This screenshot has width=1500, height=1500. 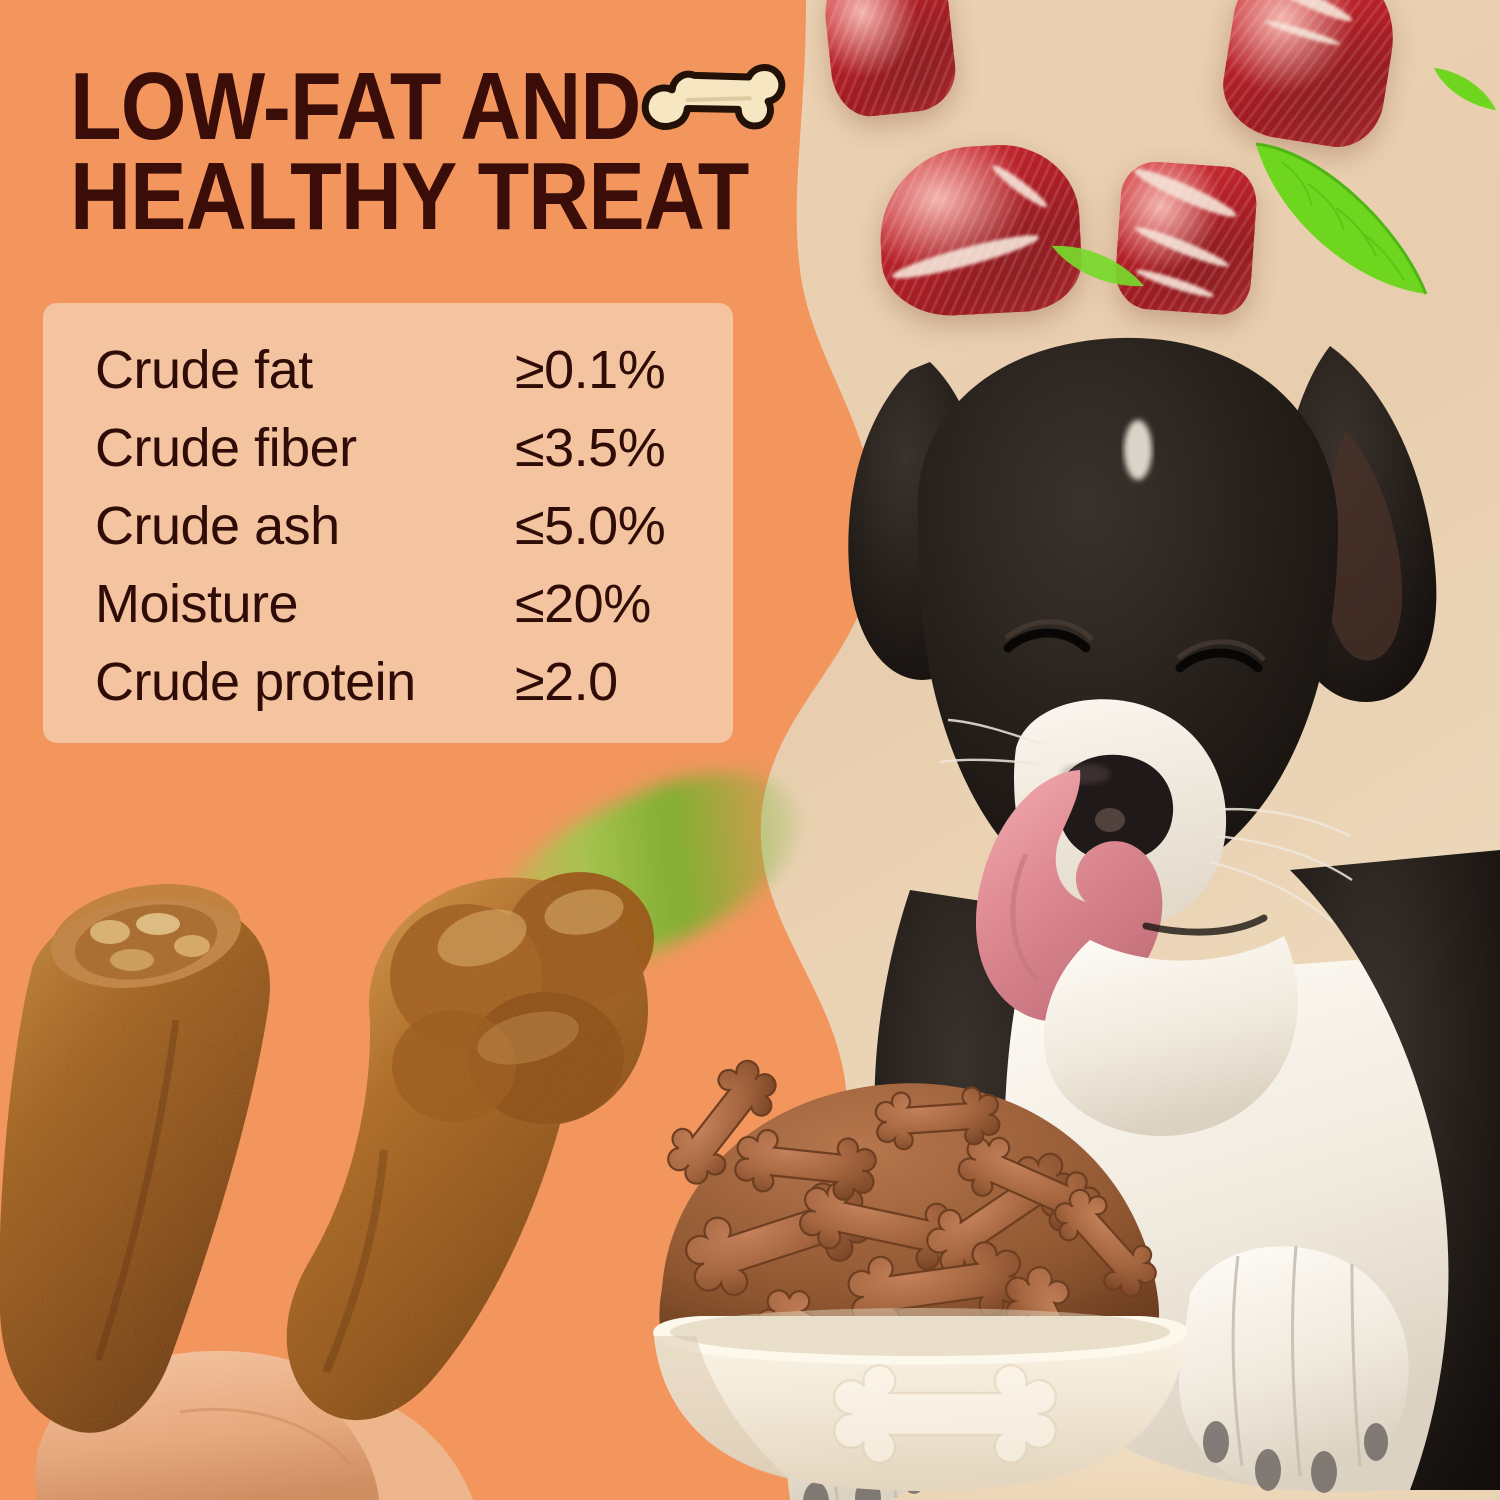 What do you see at coordinates (722, 1408) in the screenshot?
I see `bowl-shading` at bounding box center [722, 1408].